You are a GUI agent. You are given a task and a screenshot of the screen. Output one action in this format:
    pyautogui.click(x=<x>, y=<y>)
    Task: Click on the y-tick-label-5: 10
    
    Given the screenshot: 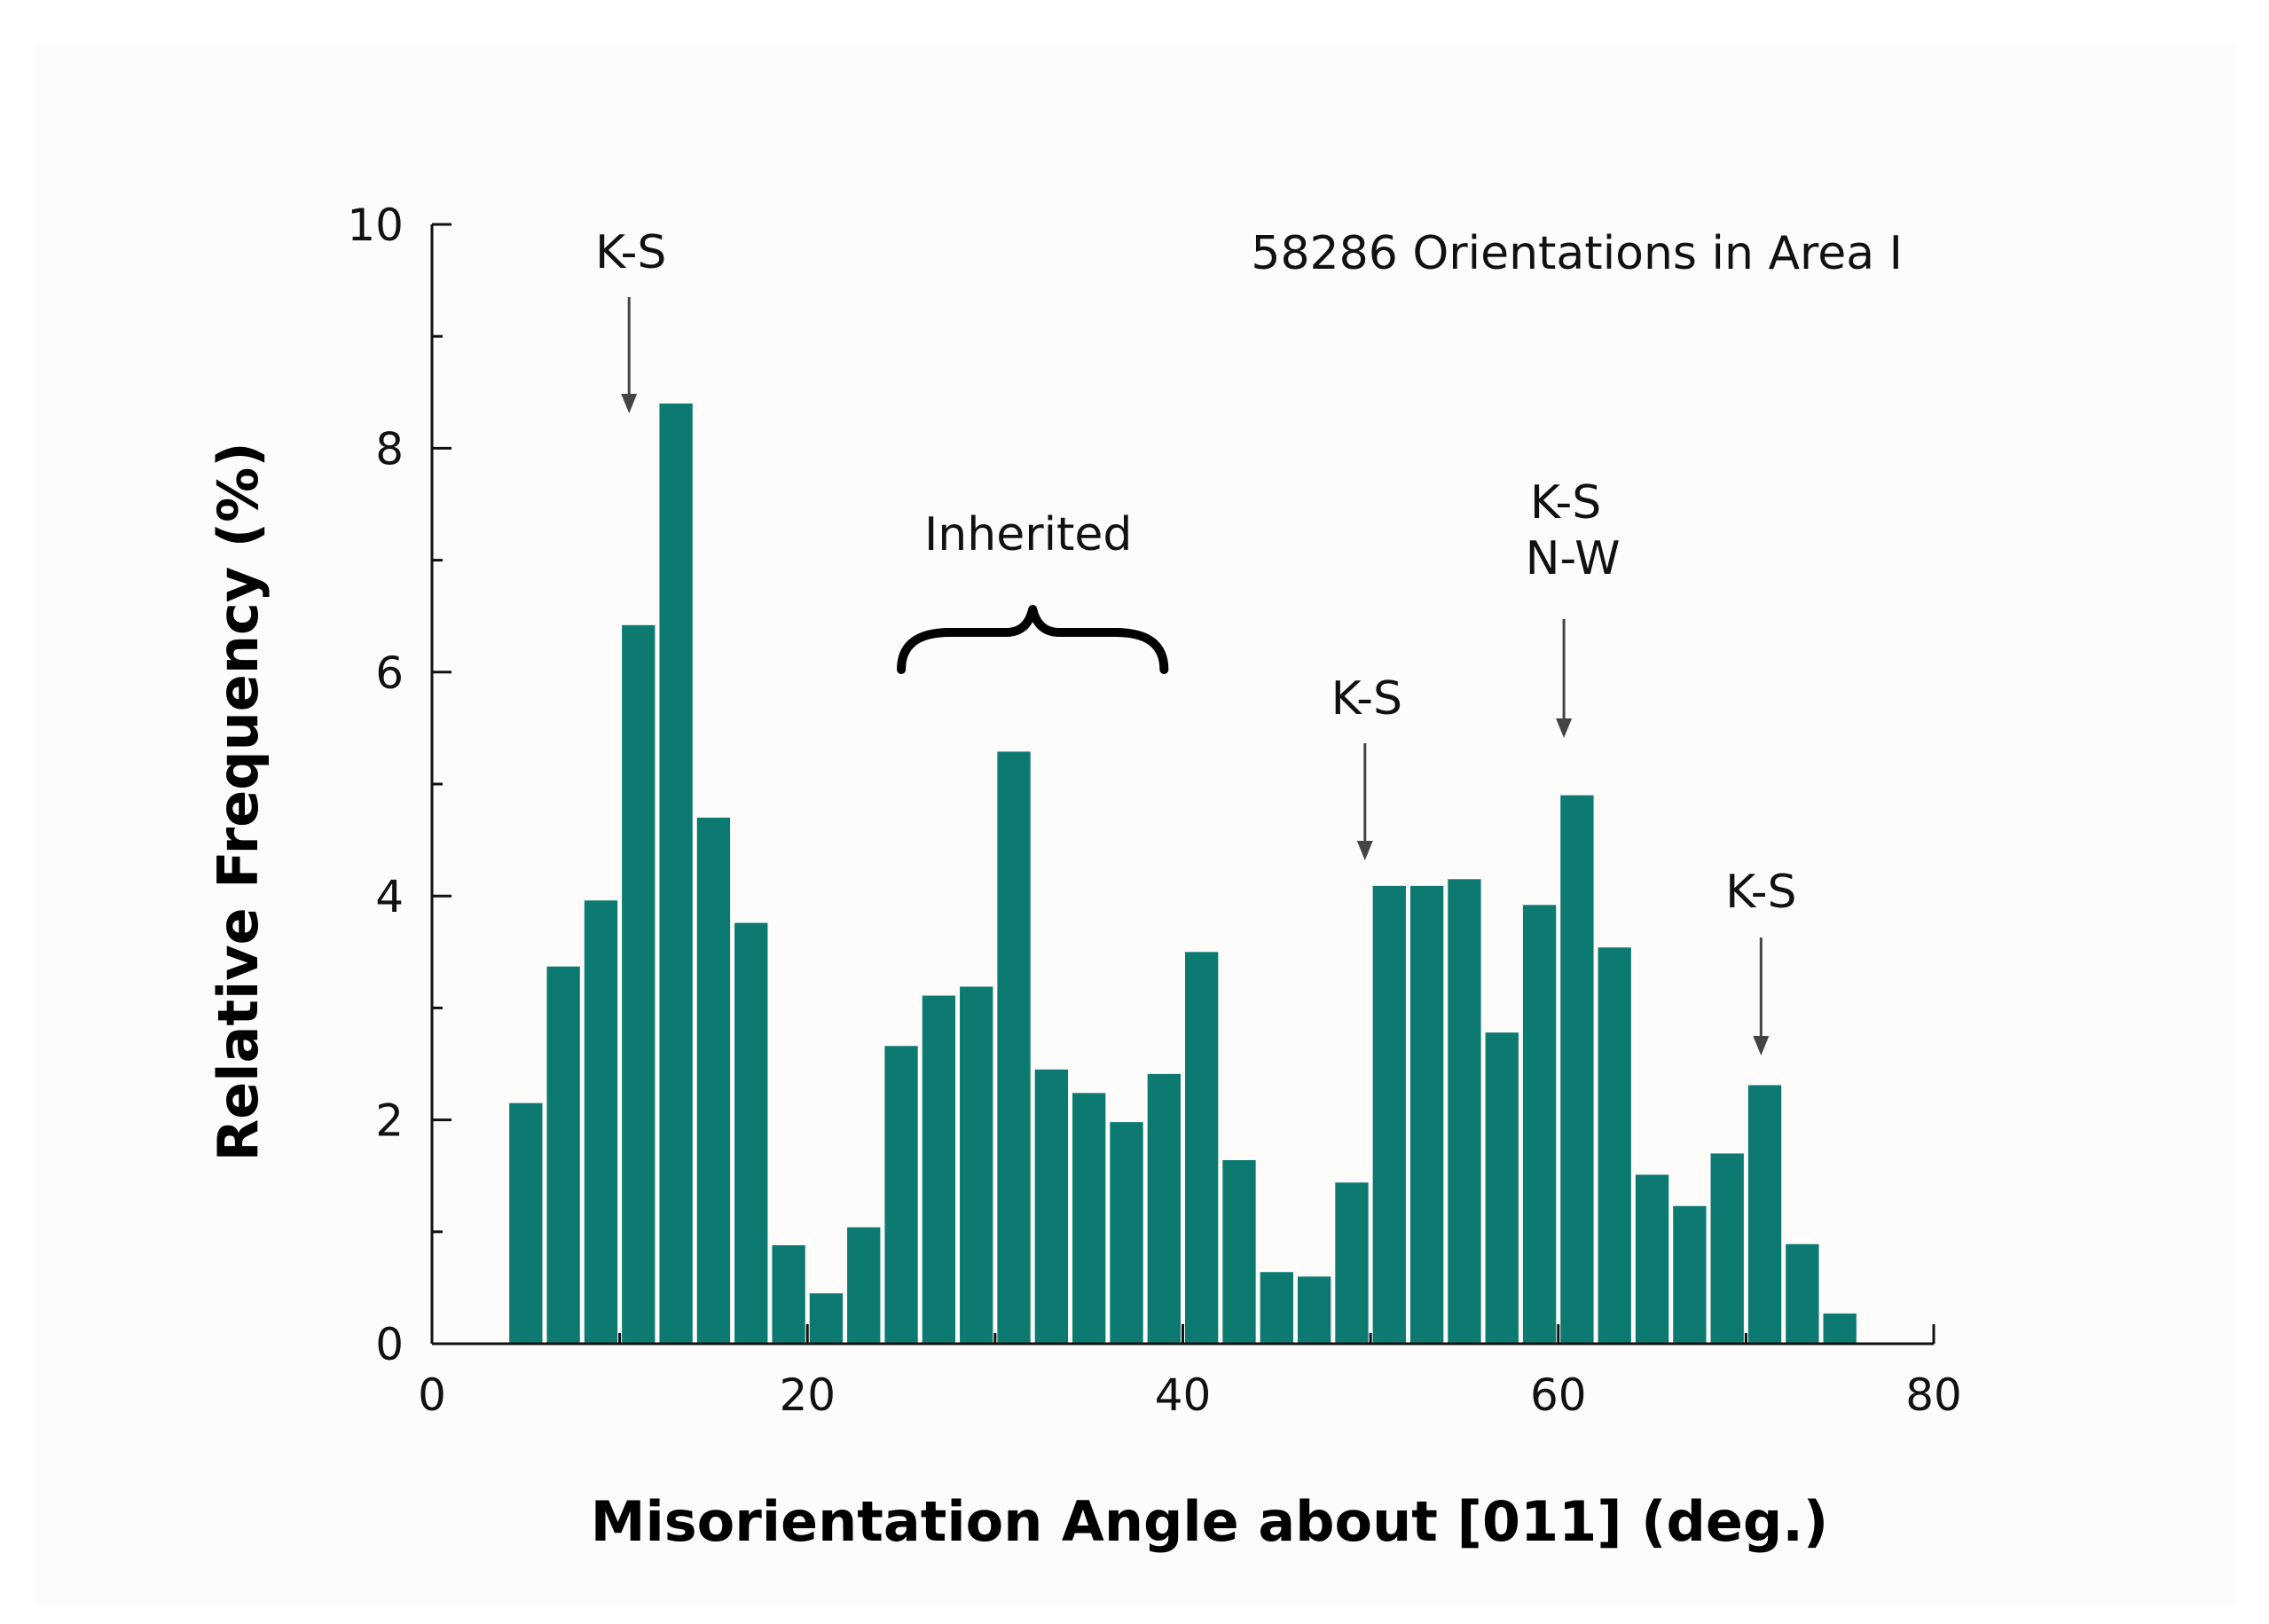 What is the action you would take?
    pyautogui.click(x=375, y=226)
    